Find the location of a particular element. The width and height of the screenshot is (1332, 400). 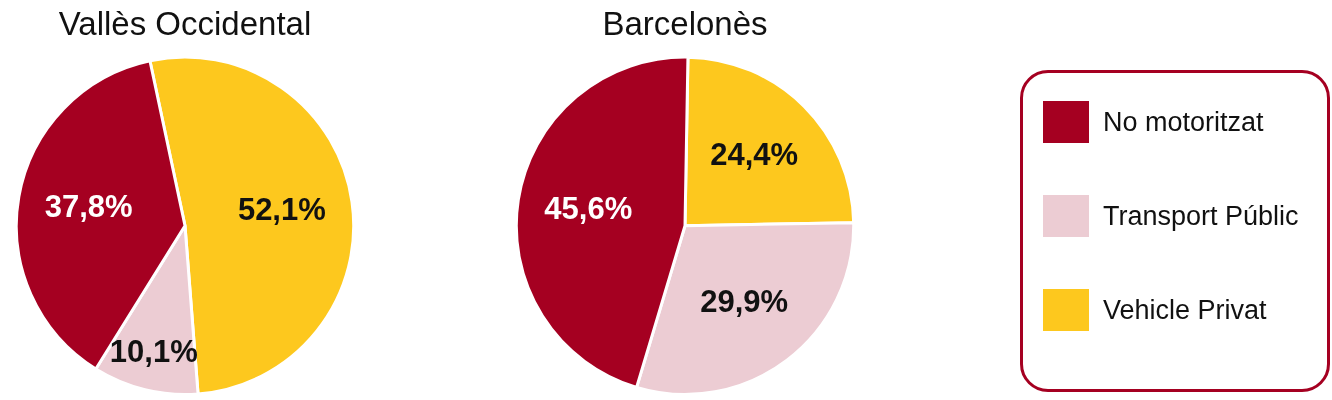

data-label: 45,6% is located at coordinates (588, 209).